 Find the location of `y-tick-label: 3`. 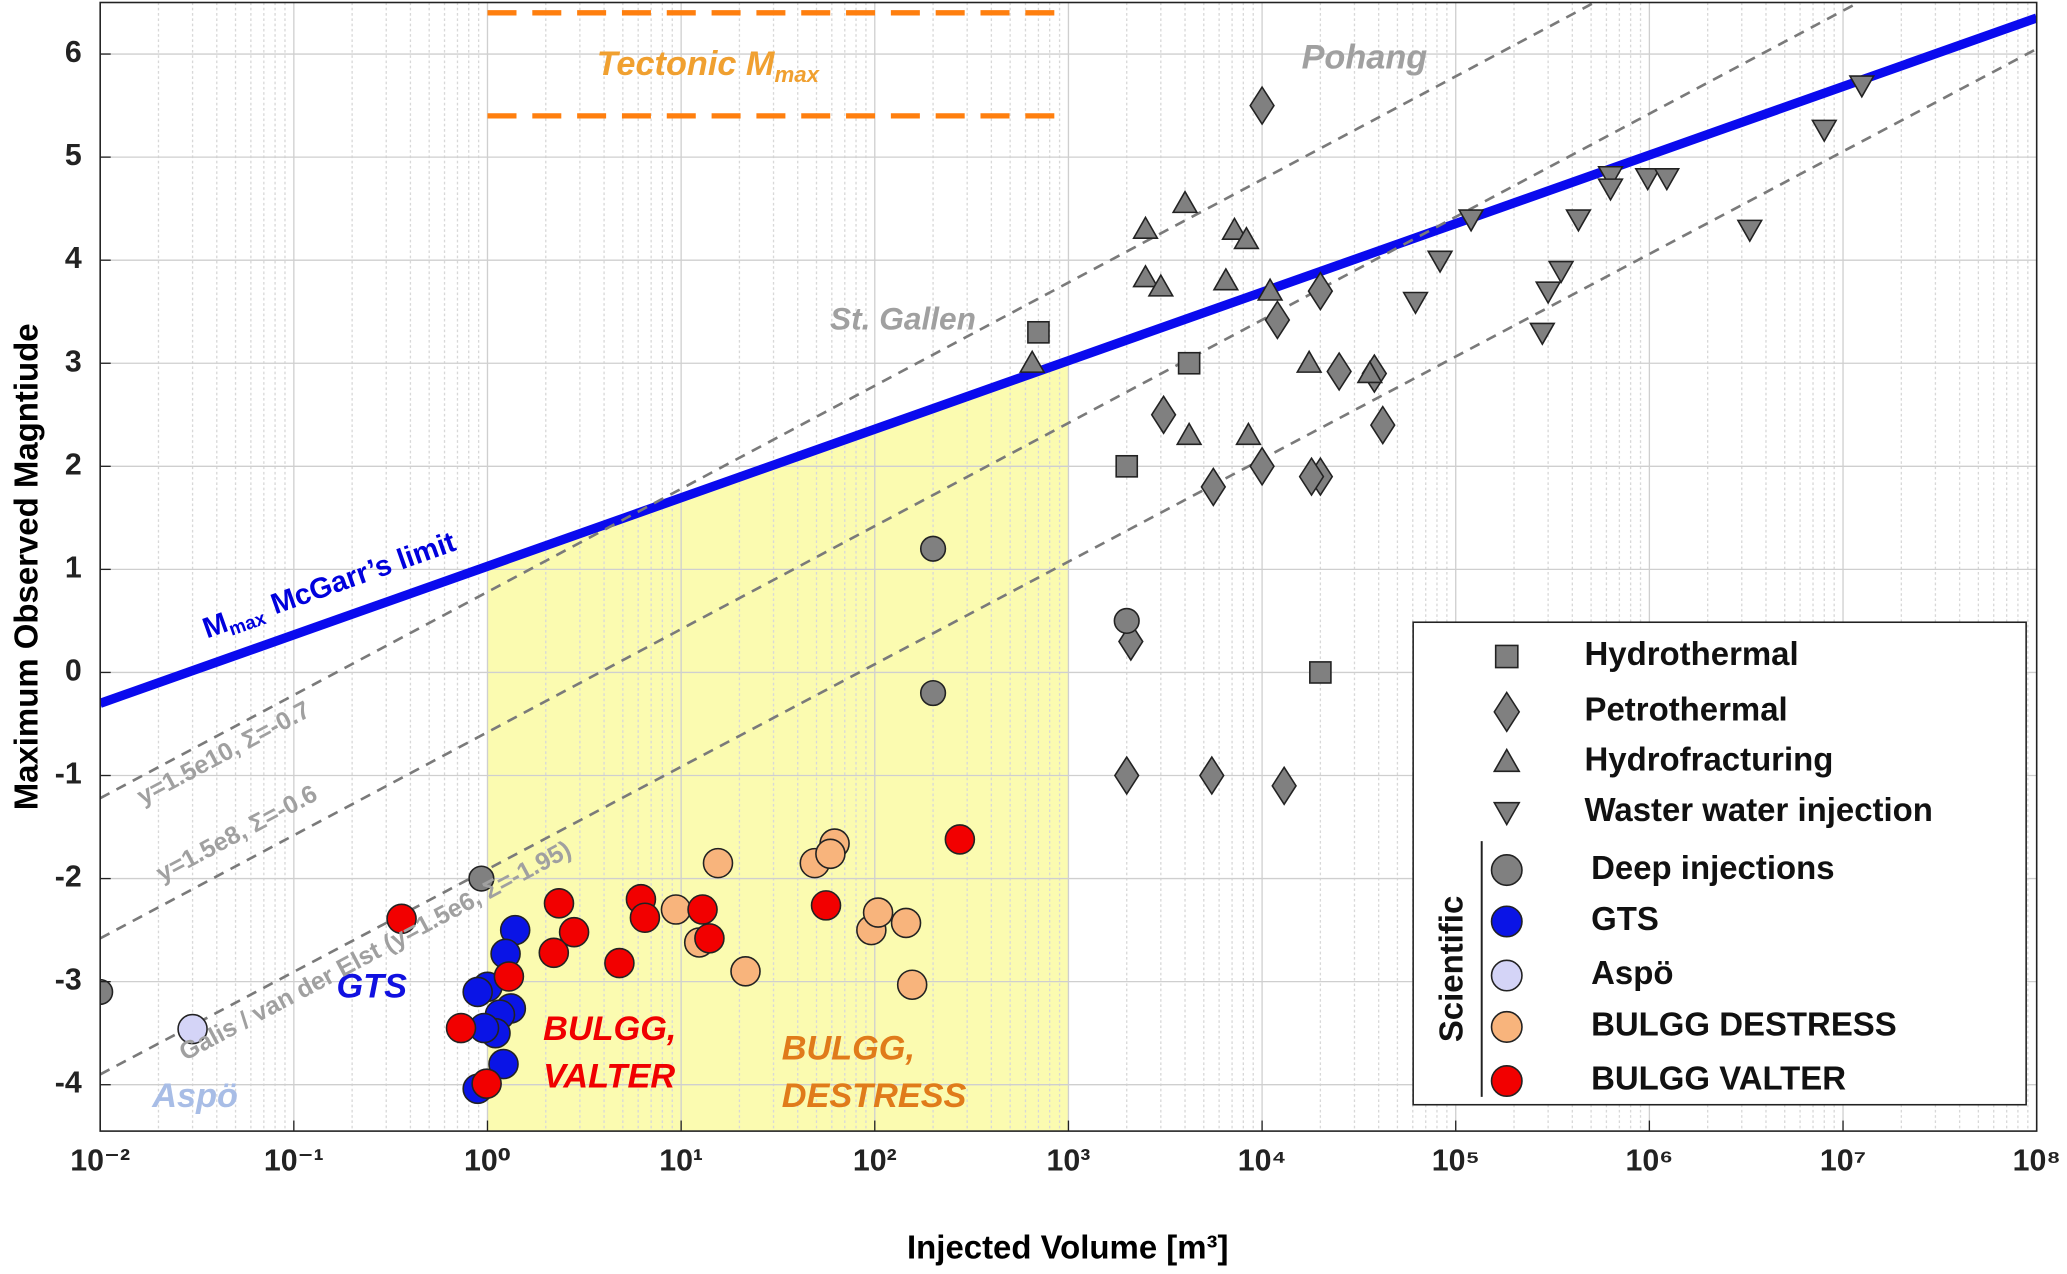

y-tick-label: 3 is located at coordinates (73, 361).